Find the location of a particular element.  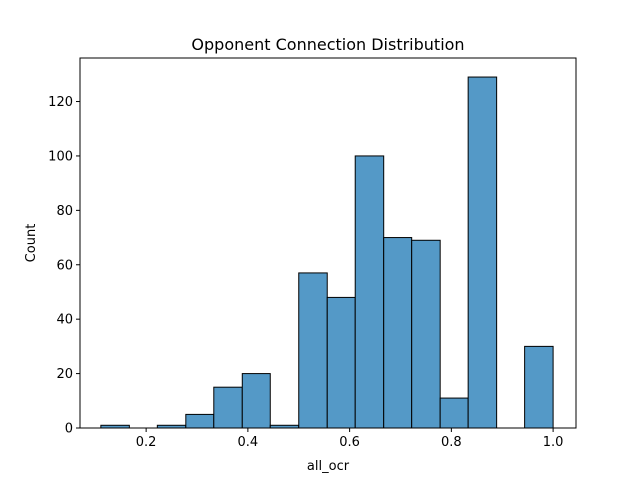

y-tick-label-3: 60 is located at coordinates (64, 265).